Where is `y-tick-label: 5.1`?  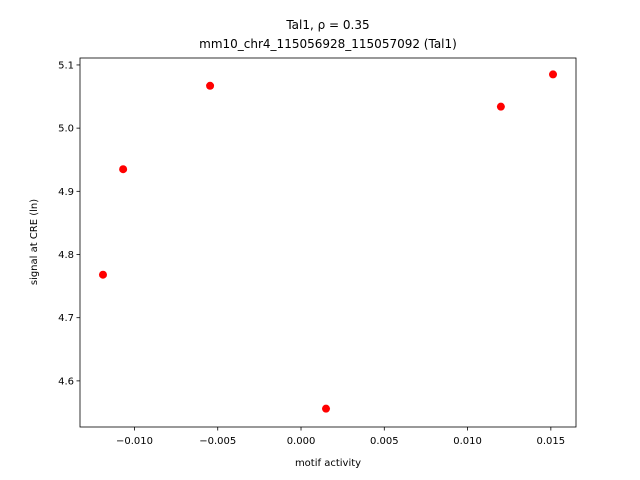 y-tick-label: 5.1 is located at coordinates (66, 65).